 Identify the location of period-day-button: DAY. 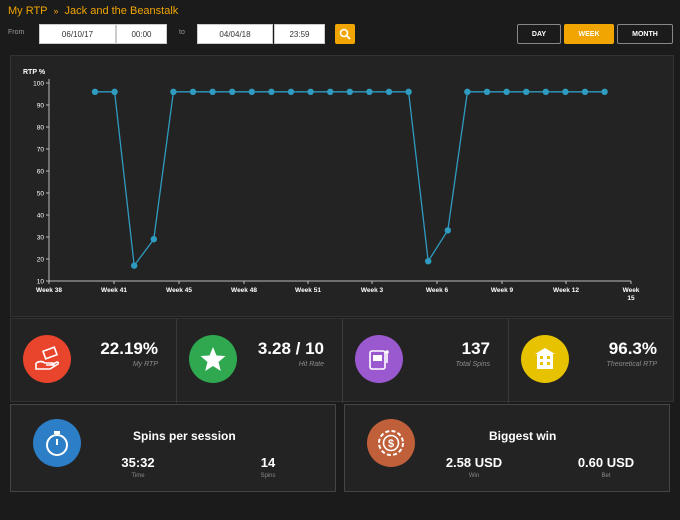
(539, 34).